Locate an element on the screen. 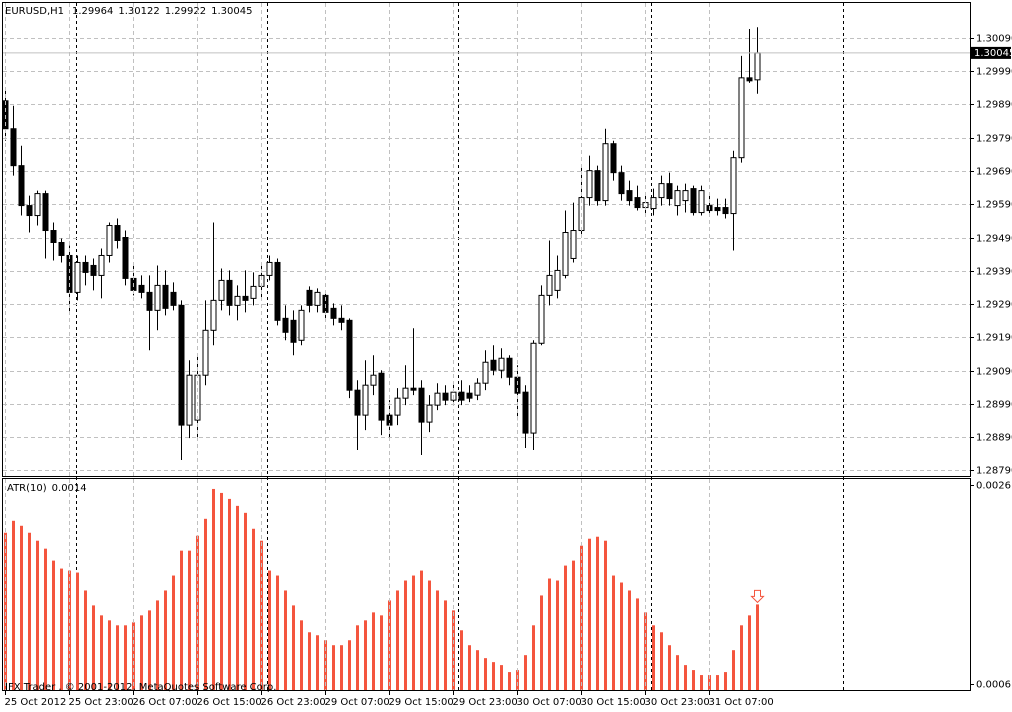 The height and width of the screenshot is (712, 1012). x-tick-label: 29 Oct 07:00 is located at coordinates (357, 702).